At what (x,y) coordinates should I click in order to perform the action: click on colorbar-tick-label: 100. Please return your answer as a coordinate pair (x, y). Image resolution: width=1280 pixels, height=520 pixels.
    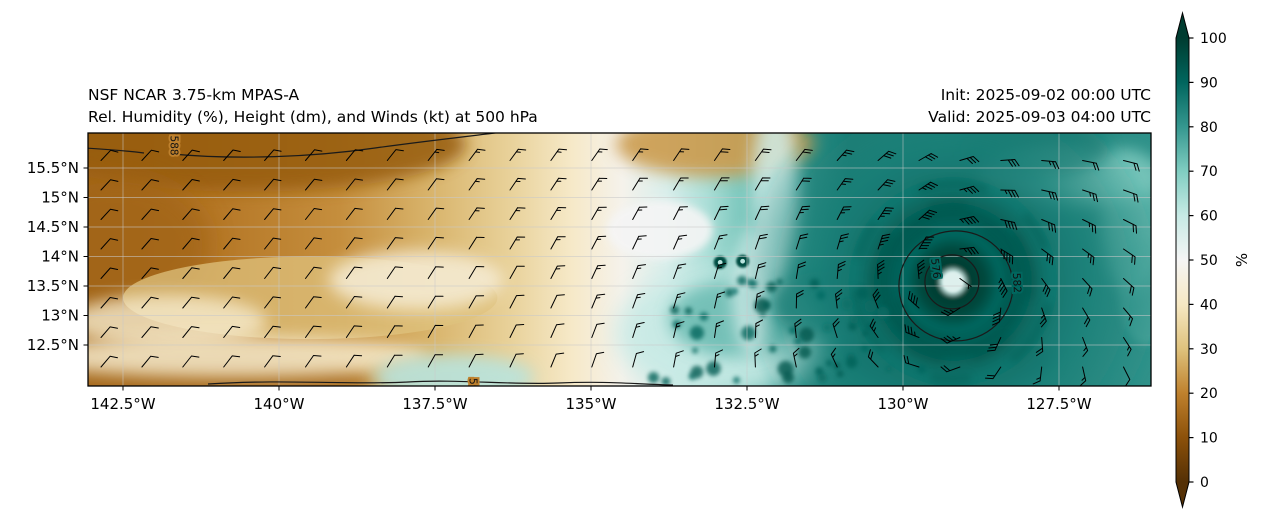
    Looking at the image, I should click on (1213, 39).